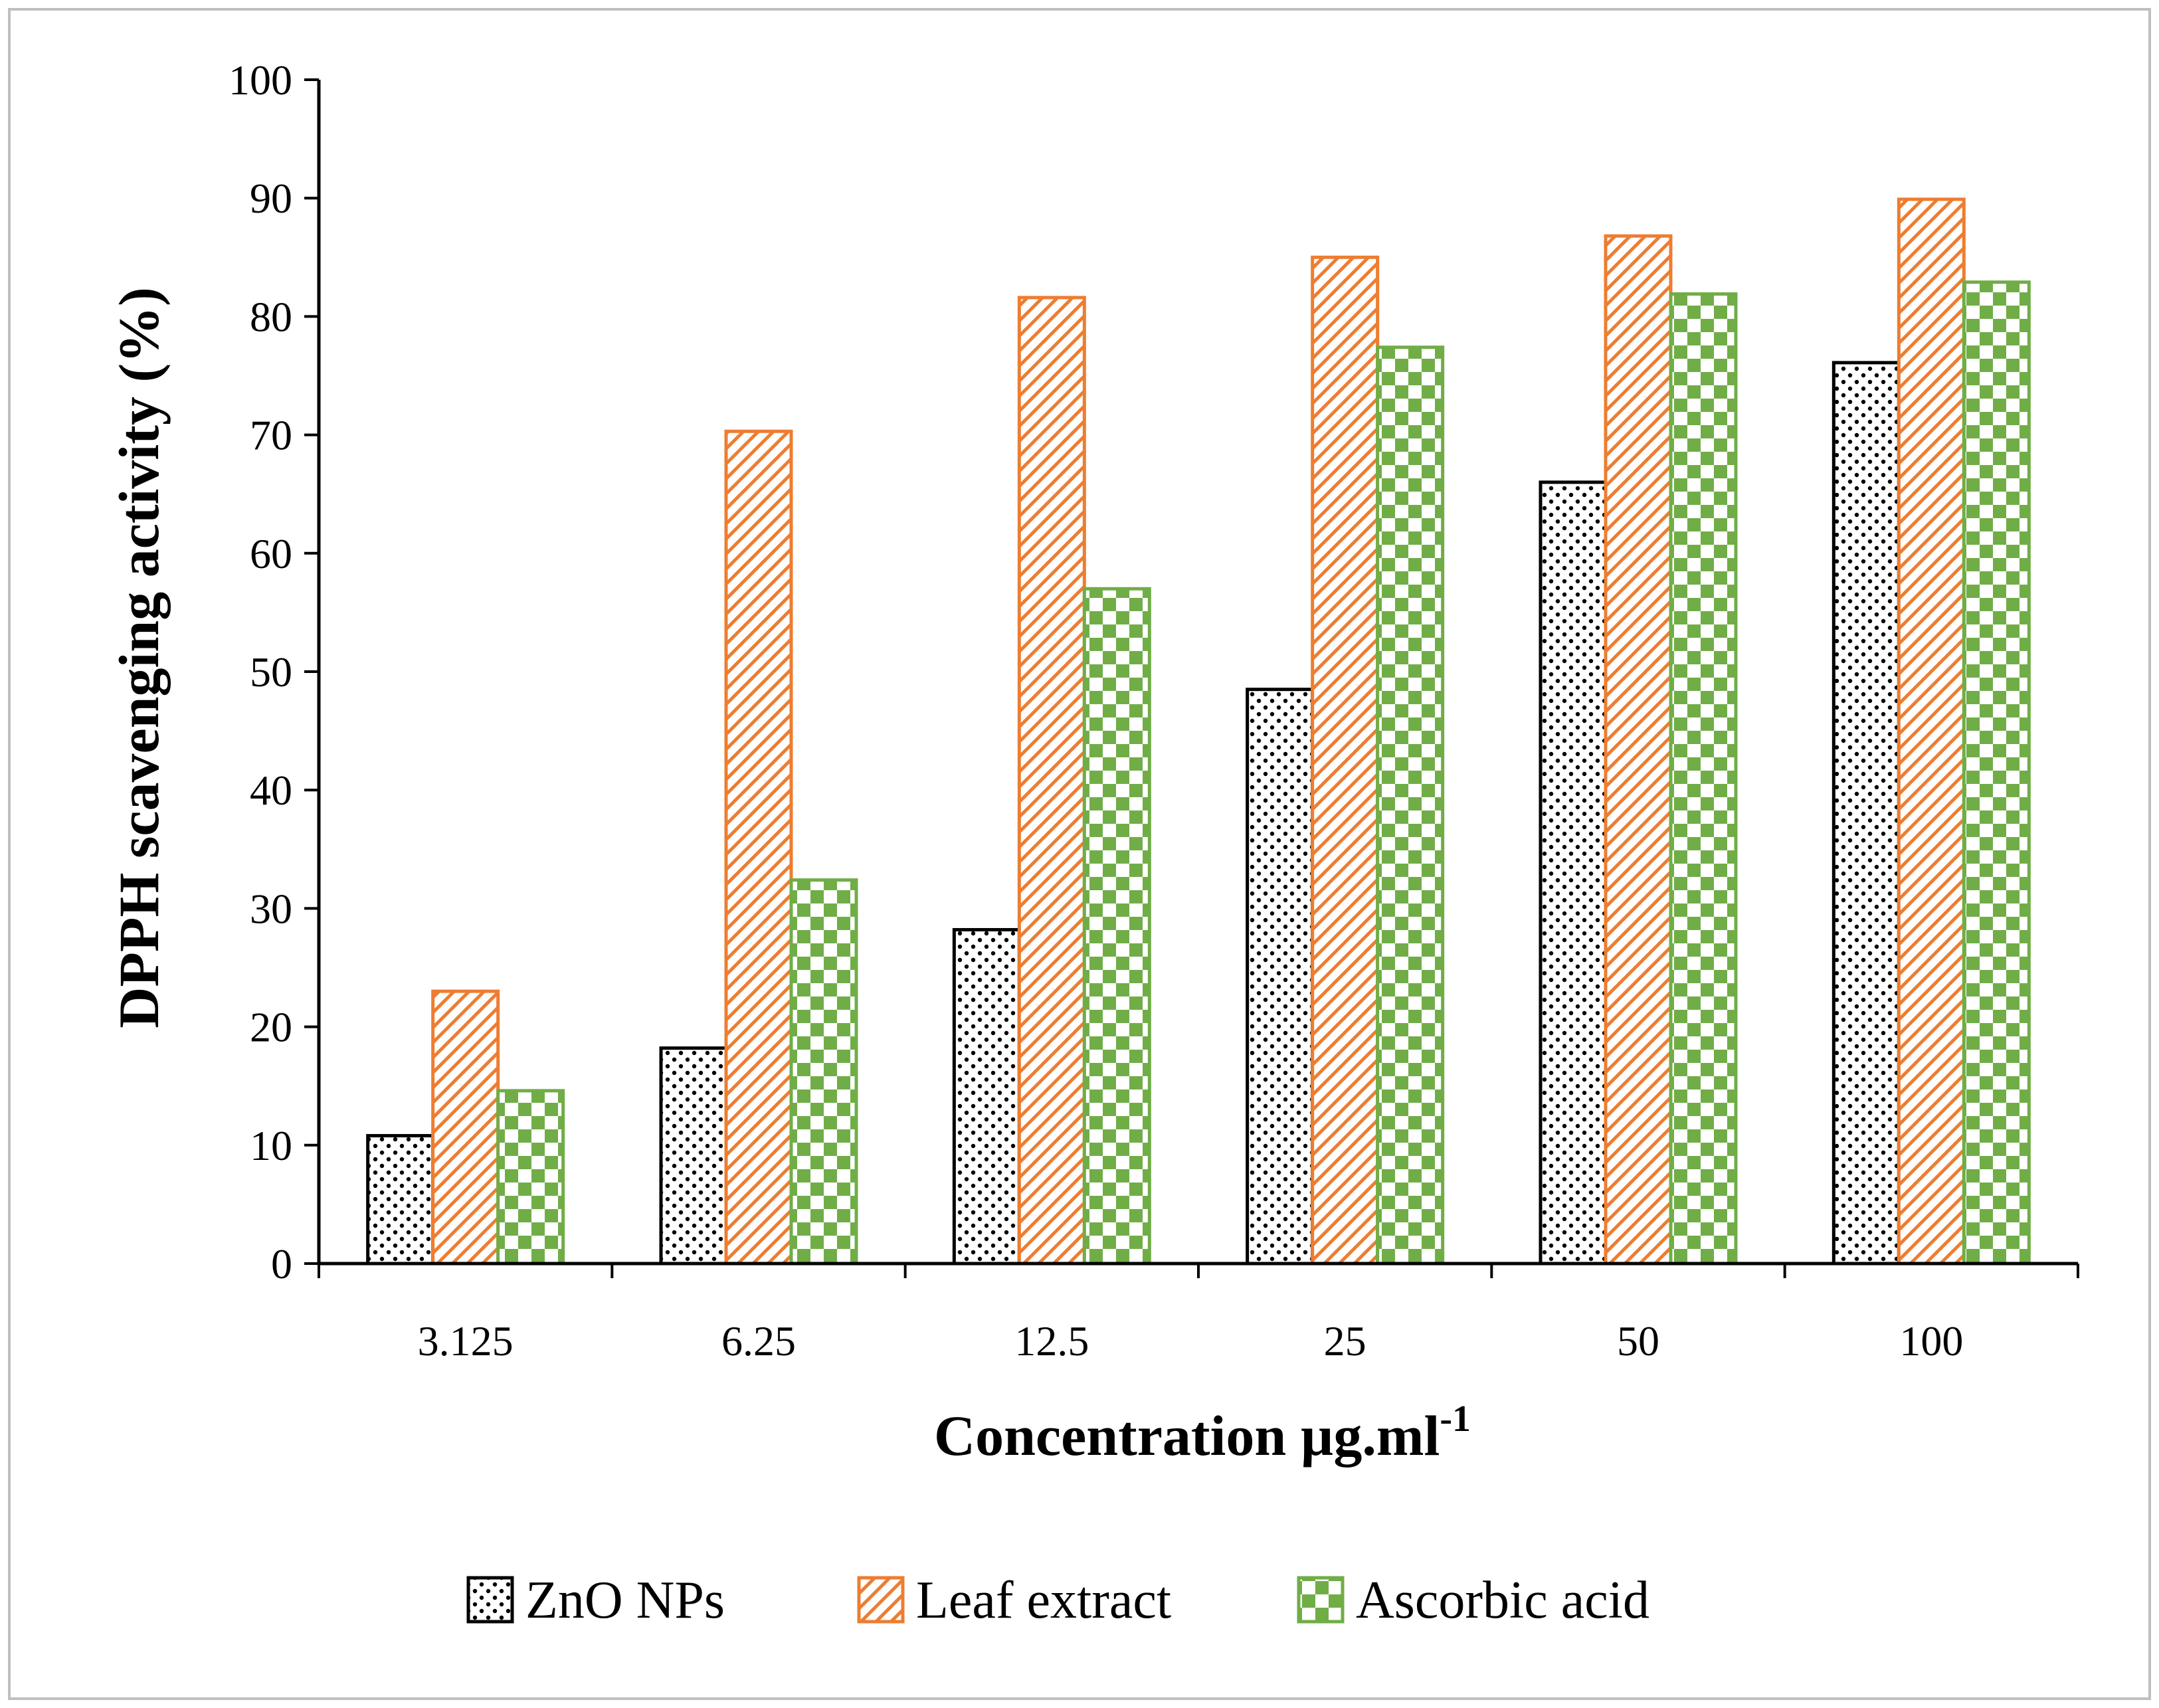 The image size is (2159, 1708). Describe the element at coordinates (271, 1027) in the screenshot. I see `y-tick-label: 20` at that location.